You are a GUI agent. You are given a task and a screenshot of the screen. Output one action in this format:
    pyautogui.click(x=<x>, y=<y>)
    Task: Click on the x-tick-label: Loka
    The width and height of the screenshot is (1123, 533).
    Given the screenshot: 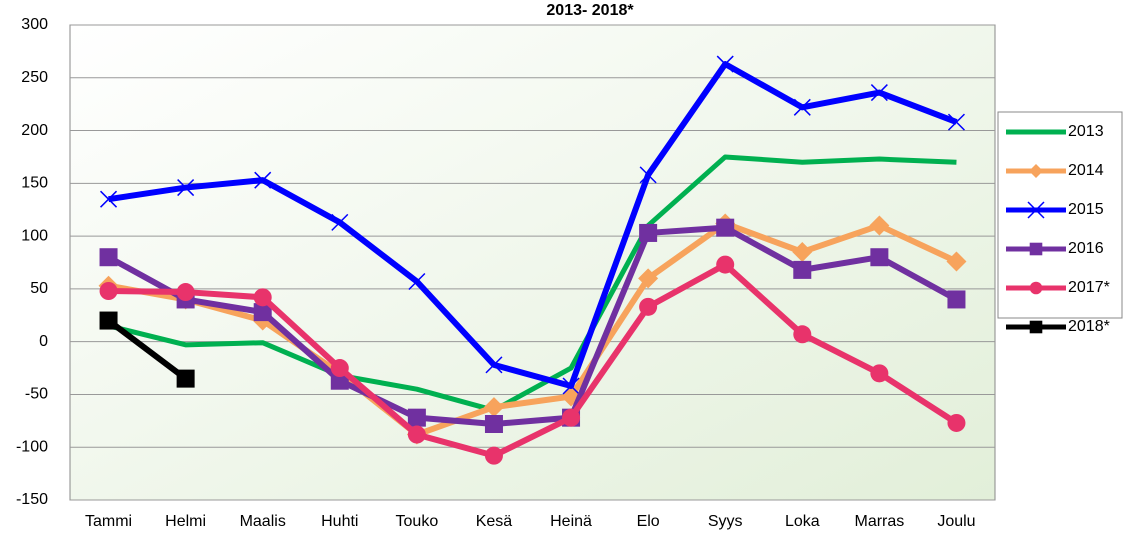 What is the action you would take?
    pyautogui.click(x=802, y=521)
    